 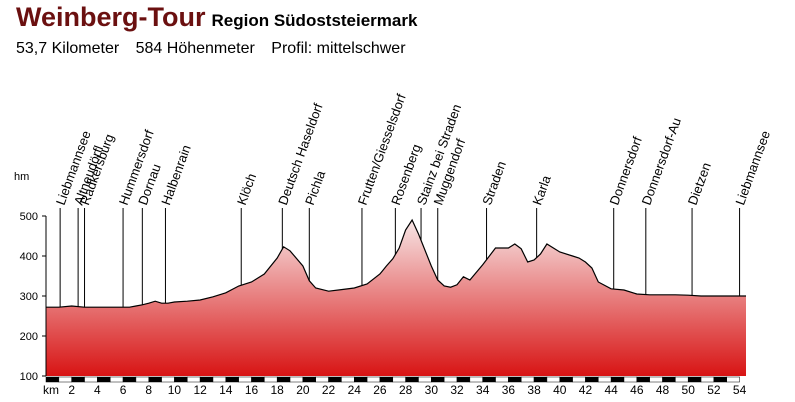 I want to click on x-tick-label: 24, so click(x=355, y=390).